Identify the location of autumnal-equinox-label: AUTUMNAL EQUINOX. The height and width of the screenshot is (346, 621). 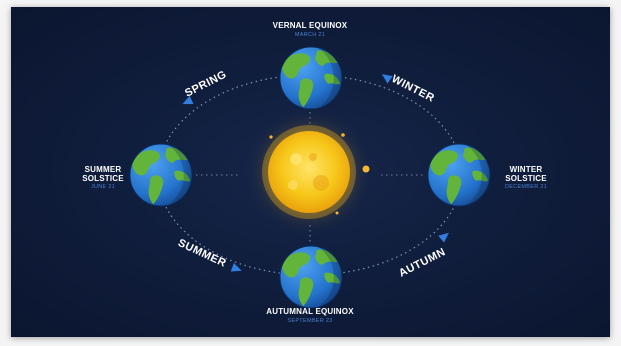
(310, 311).